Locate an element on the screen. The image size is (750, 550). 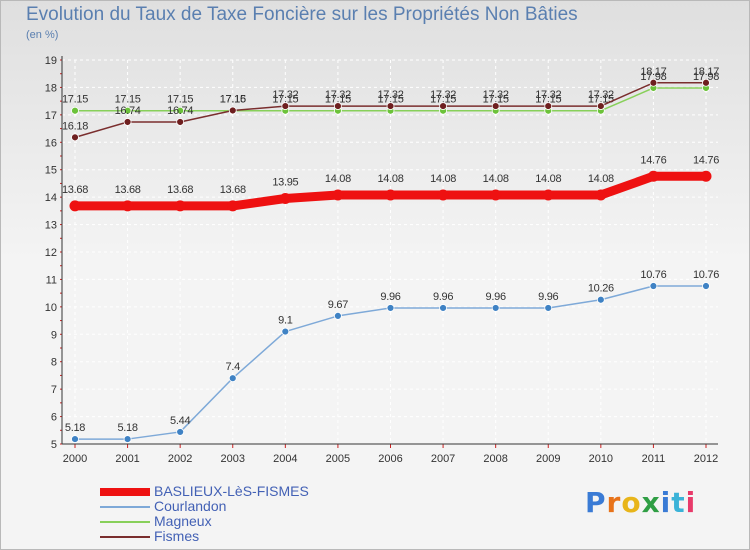
data-label-fismes: 16.74 is located at coordinates (180, 111).